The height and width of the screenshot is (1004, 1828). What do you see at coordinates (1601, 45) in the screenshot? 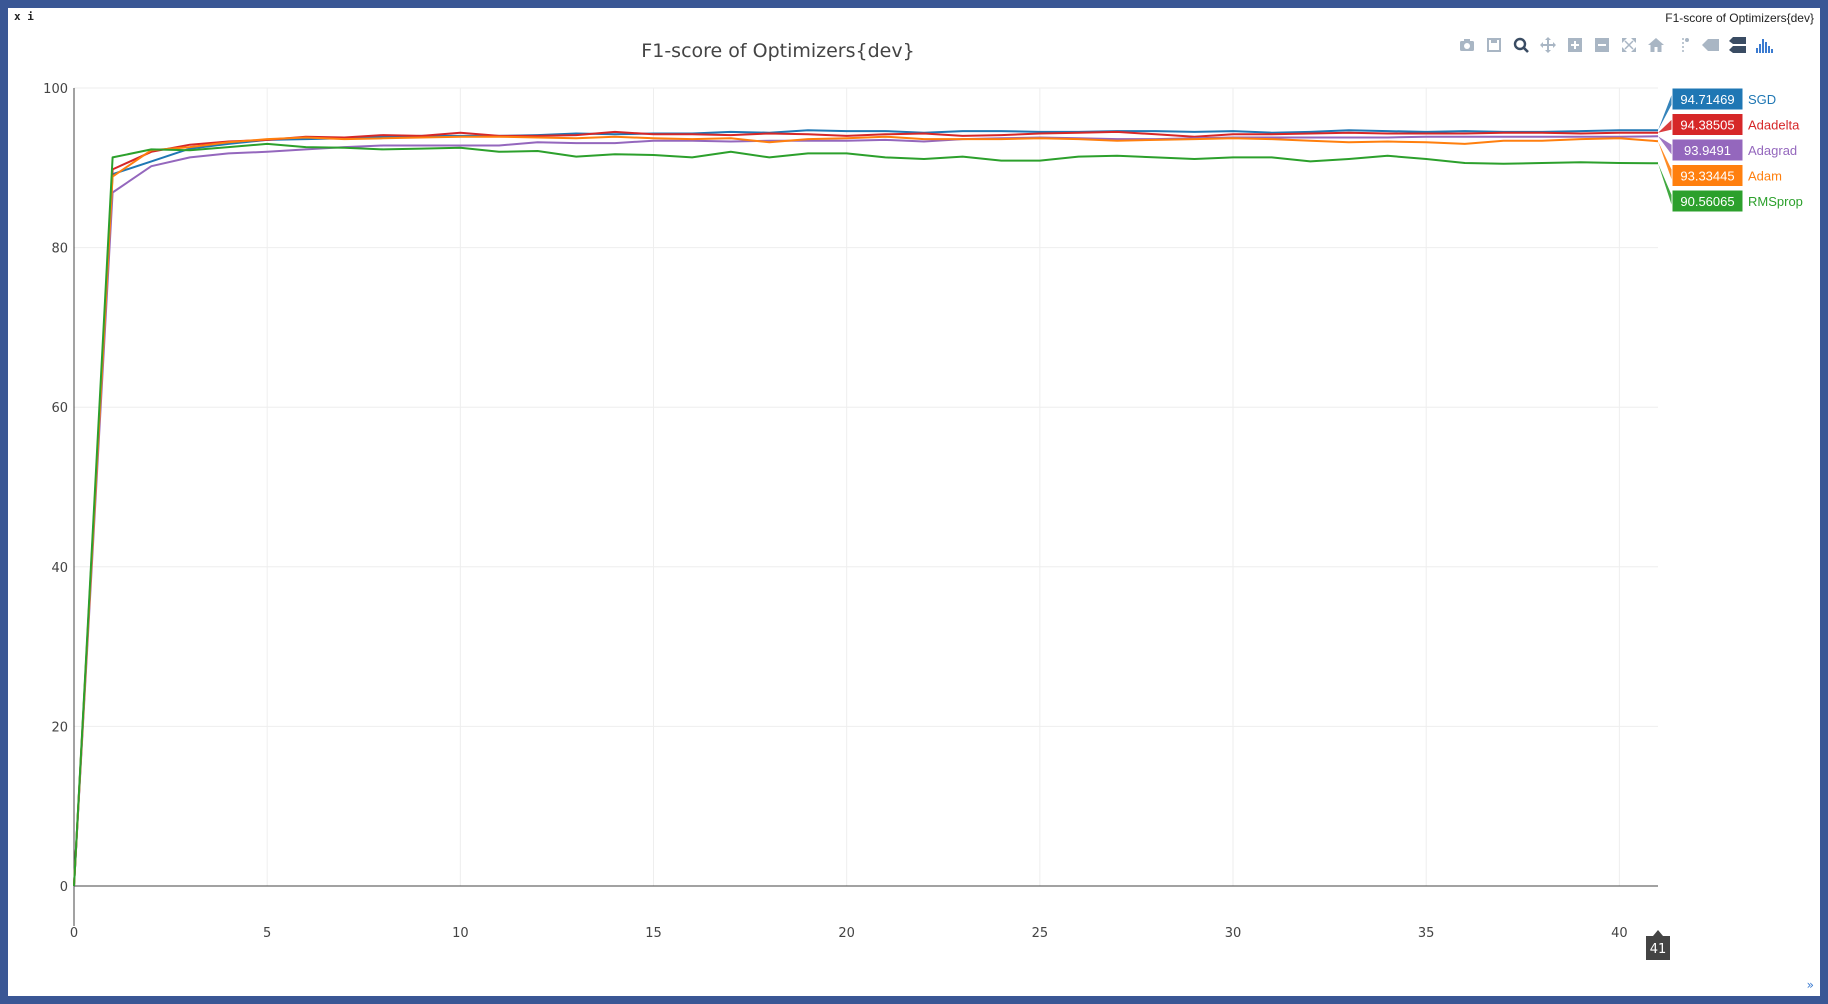
I see `zoom-out-icon` at bounding box center [1601, 45].